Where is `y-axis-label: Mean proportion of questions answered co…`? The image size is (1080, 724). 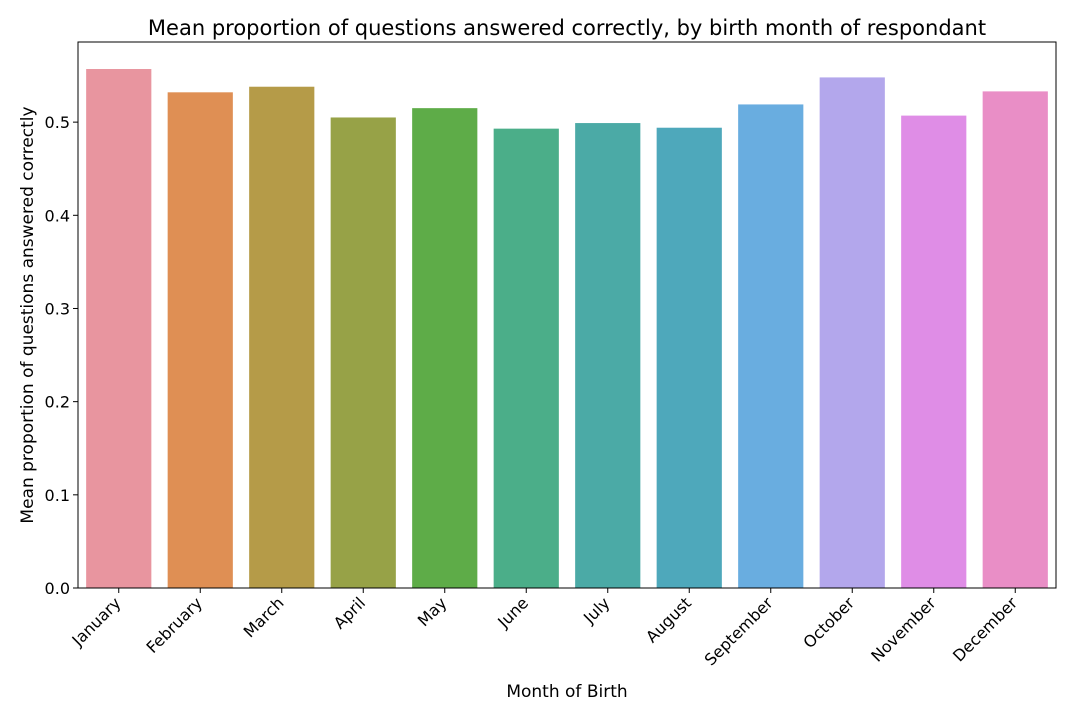 y-axis-label: Mean proportion of questions answered co… is located at coordinates (28, 314).